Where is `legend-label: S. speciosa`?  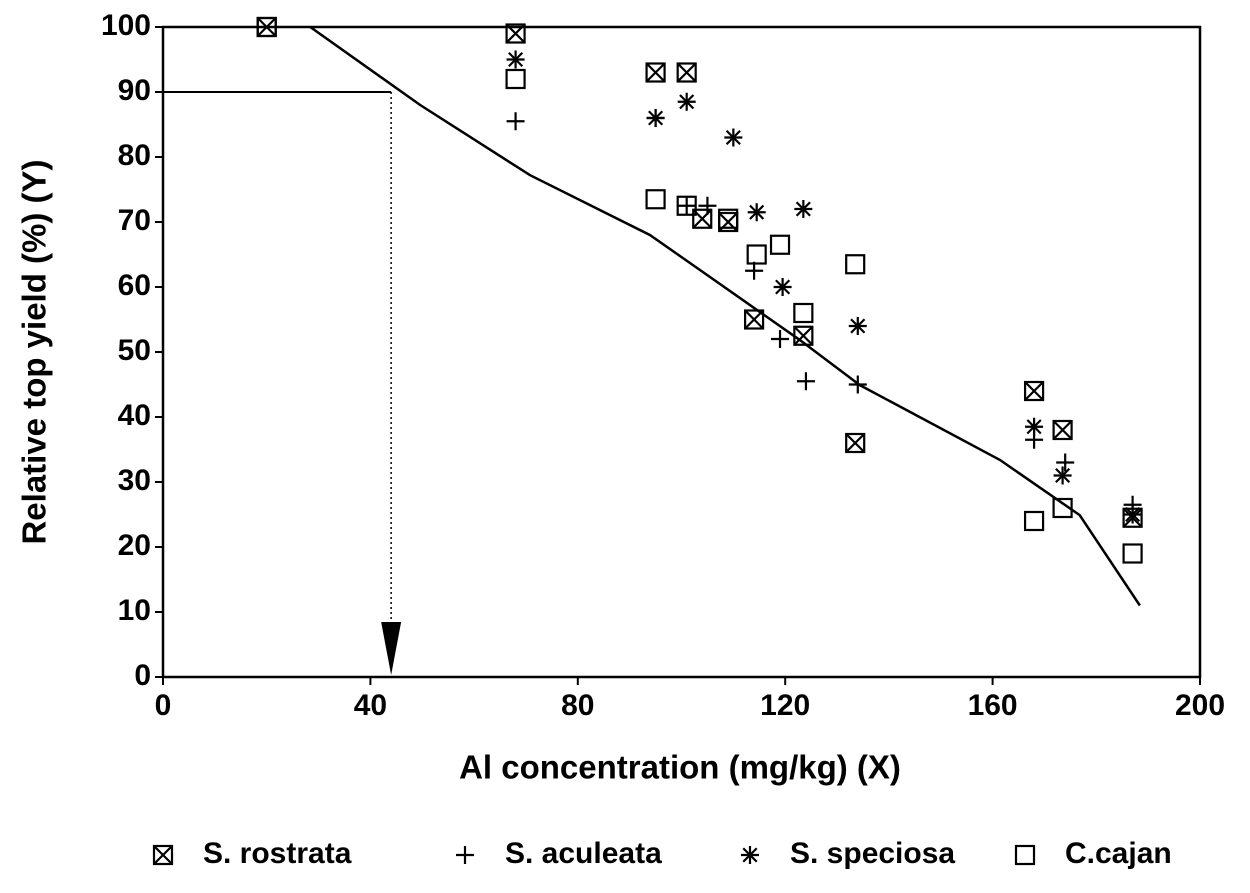 legend-label: S. speciosa is located at coordinates (872, 853).